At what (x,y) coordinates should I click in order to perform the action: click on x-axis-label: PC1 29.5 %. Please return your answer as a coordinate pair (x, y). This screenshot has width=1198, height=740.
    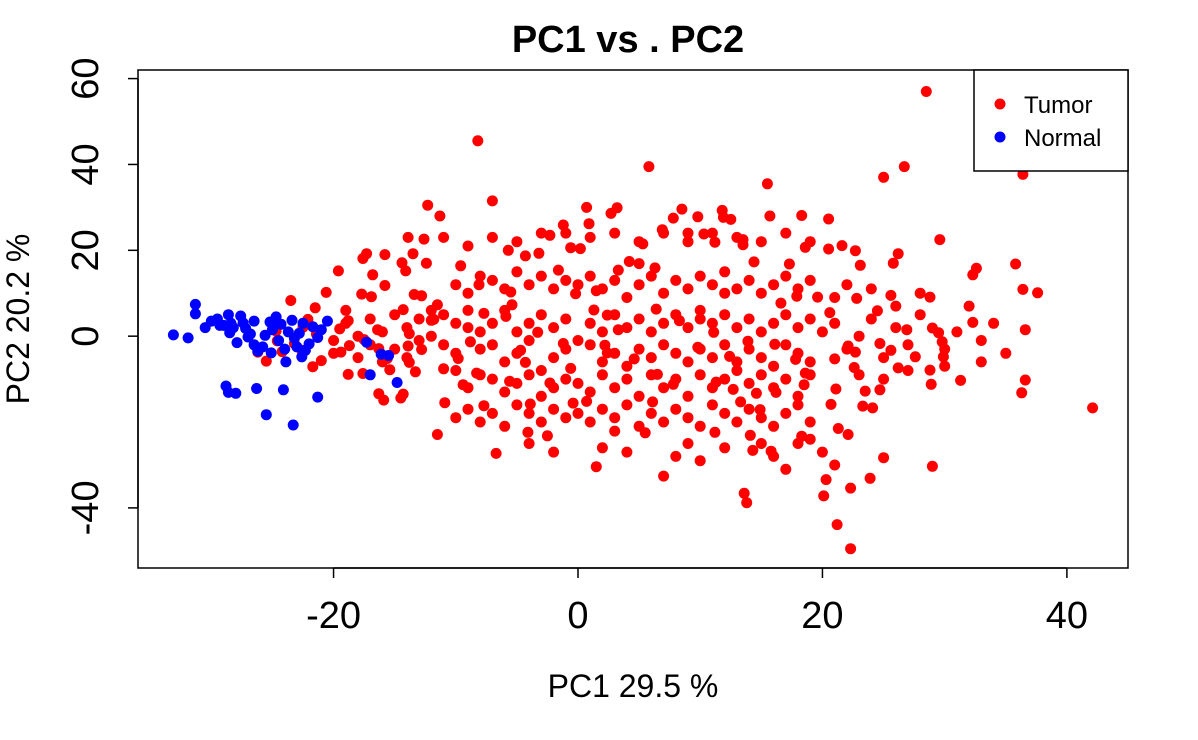
    Looking at the image, I should click on (633, 686).